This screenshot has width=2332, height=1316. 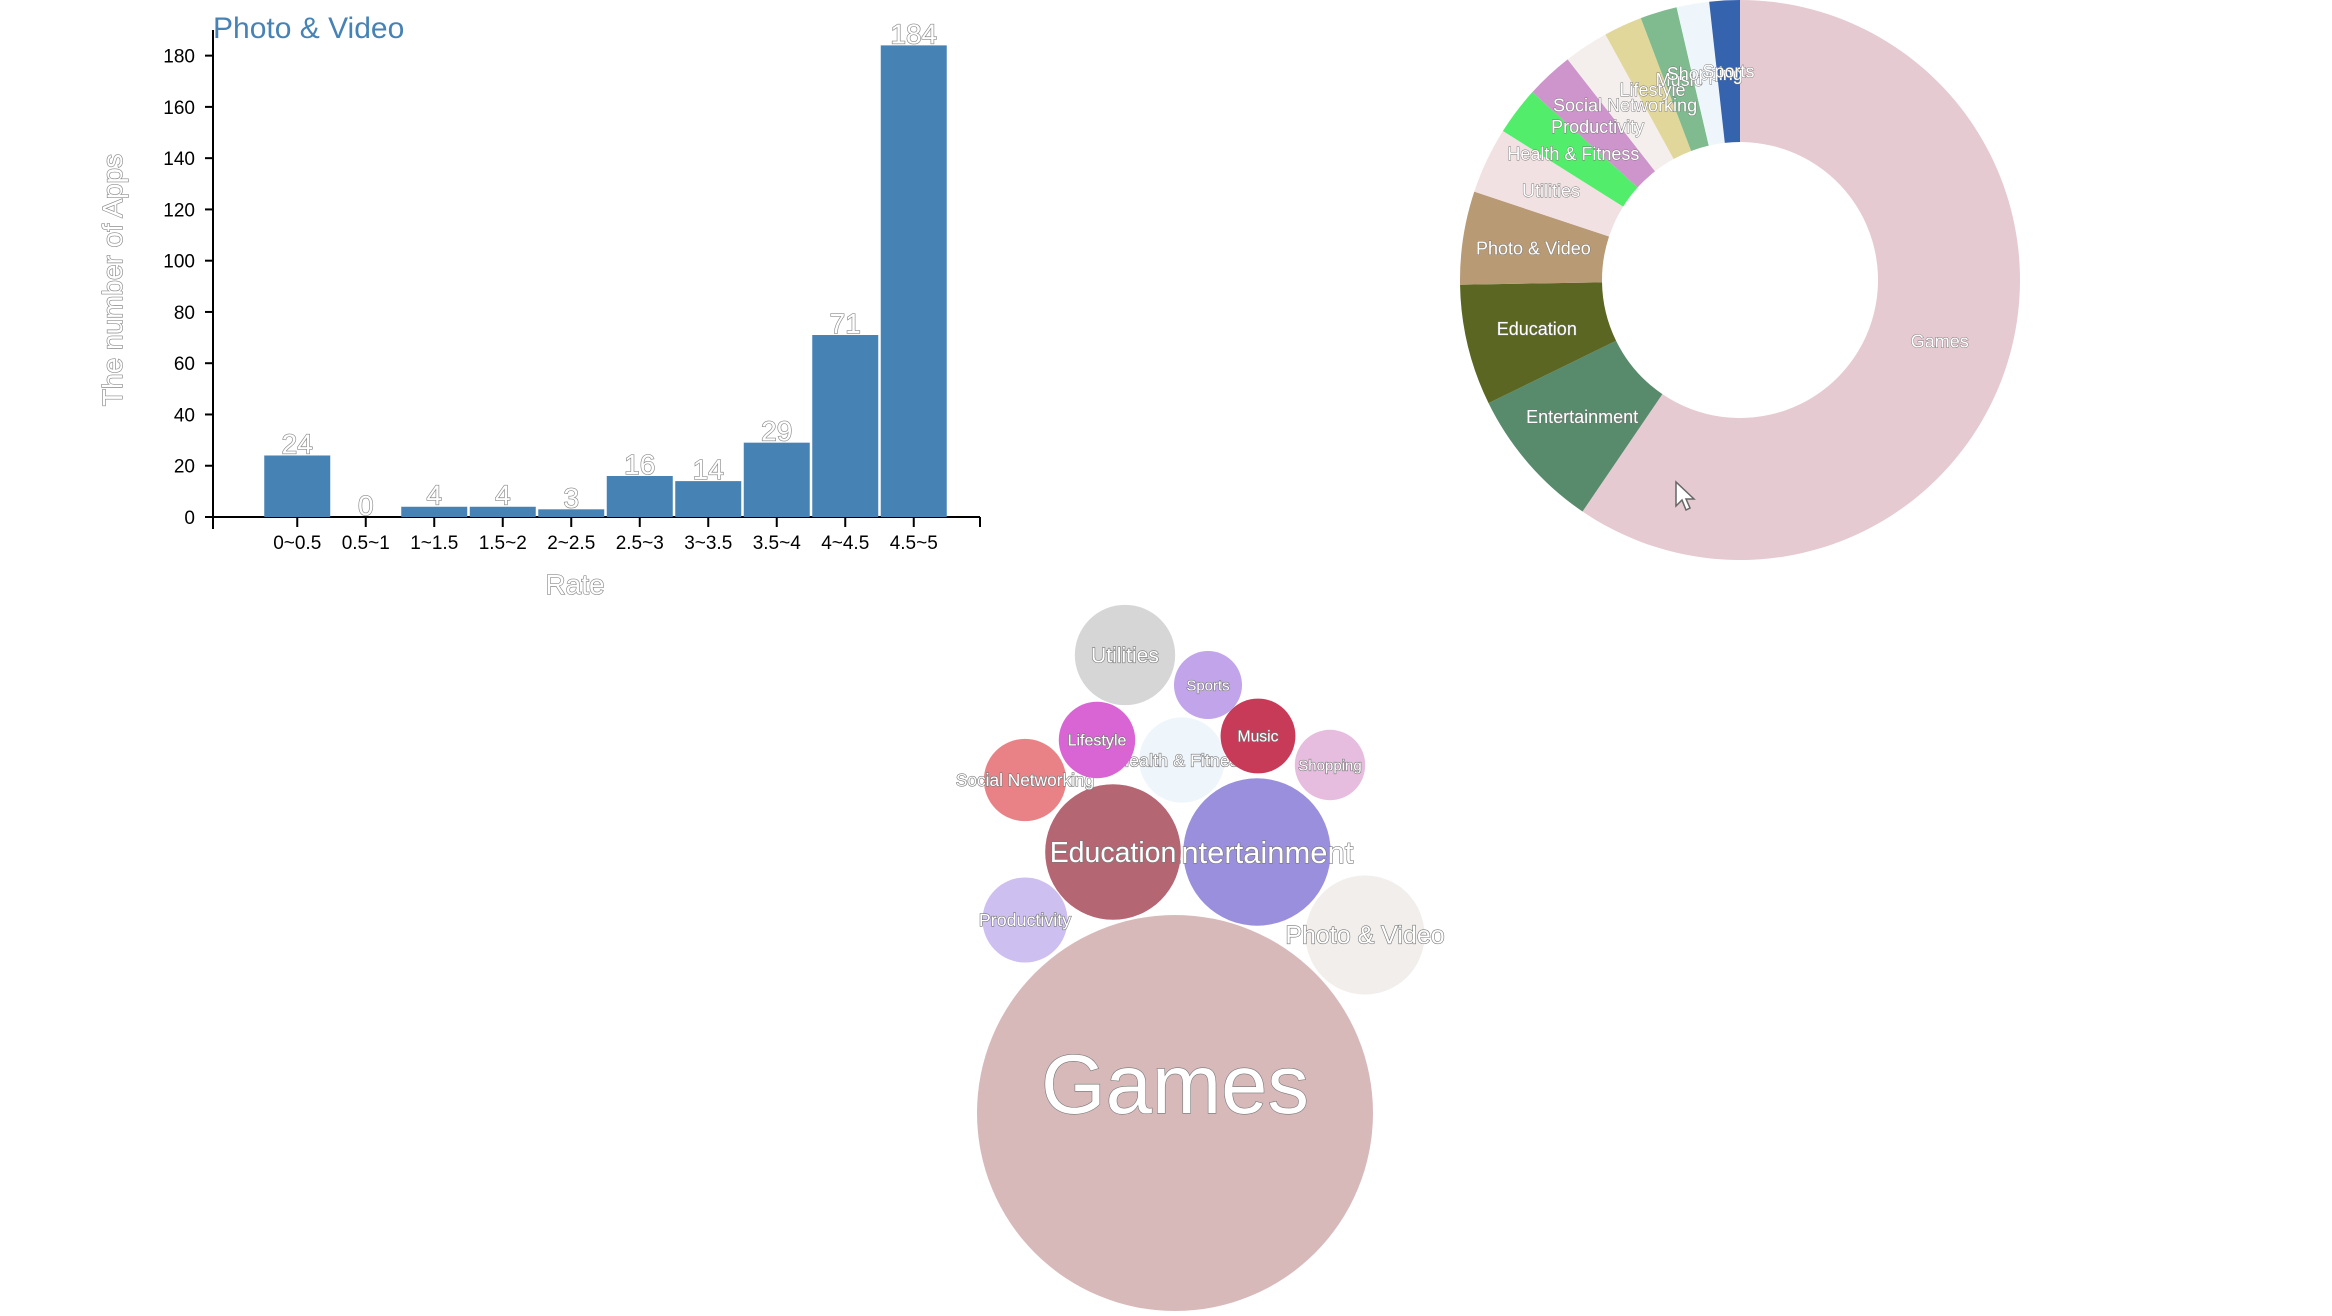 What do you see at coordinates (708, 469) in the screenshot?
I see `bar-value-label: 14` at bounding box center [708, 469].